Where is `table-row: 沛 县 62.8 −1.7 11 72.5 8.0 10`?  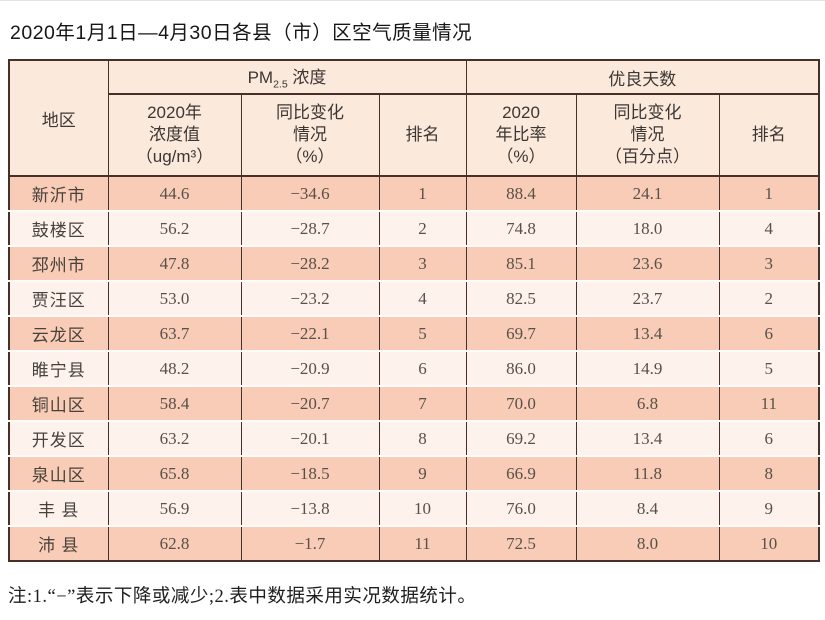 table-row: 沛 县 62.8 −1.7 11 72.5 8.0 10 is located at coordinates (414, 543).